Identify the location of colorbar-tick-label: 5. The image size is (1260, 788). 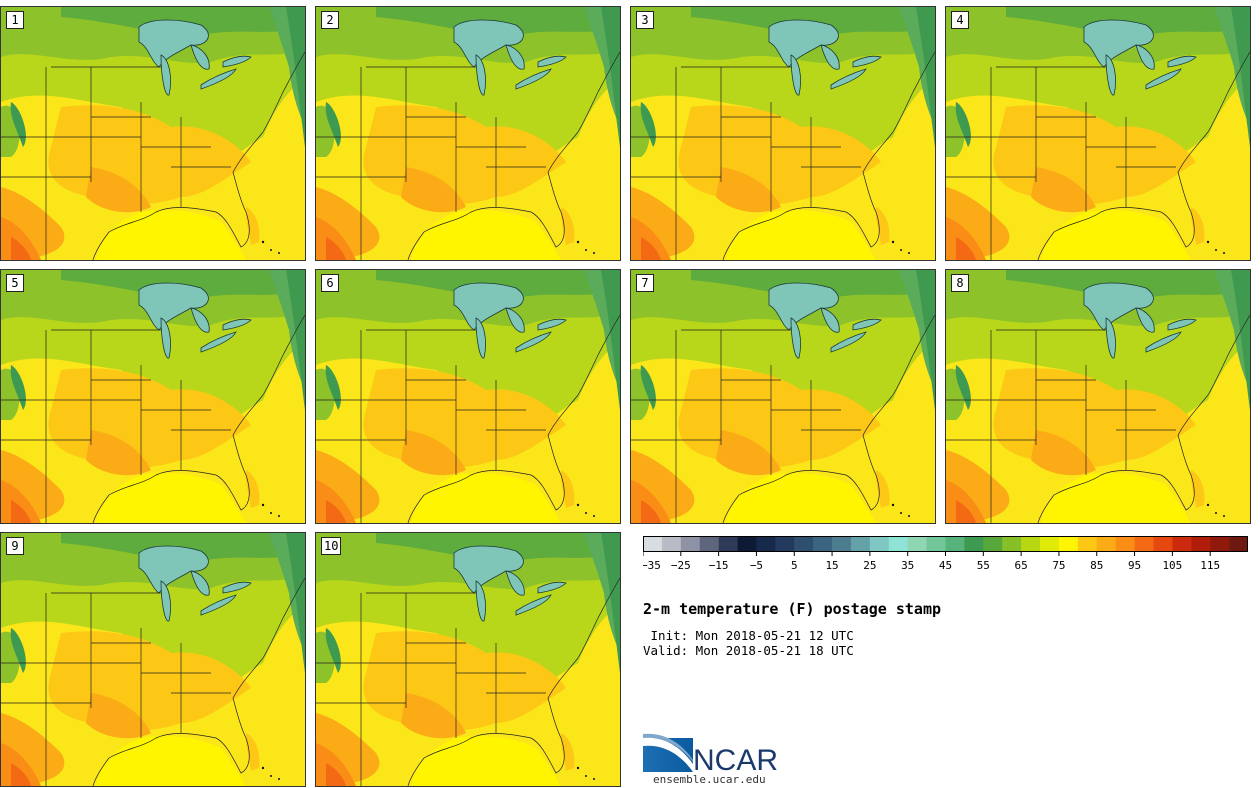
(794, 565).